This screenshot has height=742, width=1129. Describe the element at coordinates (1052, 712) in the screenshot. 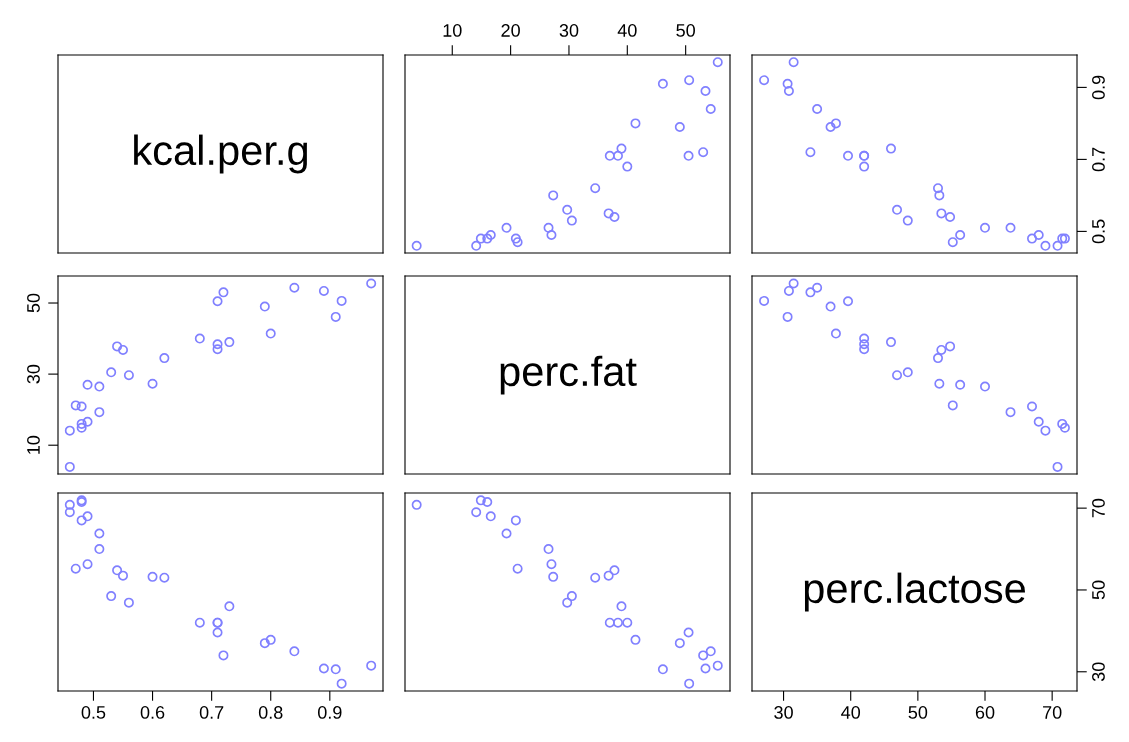

I see `x-tick-label: 70` at that location.